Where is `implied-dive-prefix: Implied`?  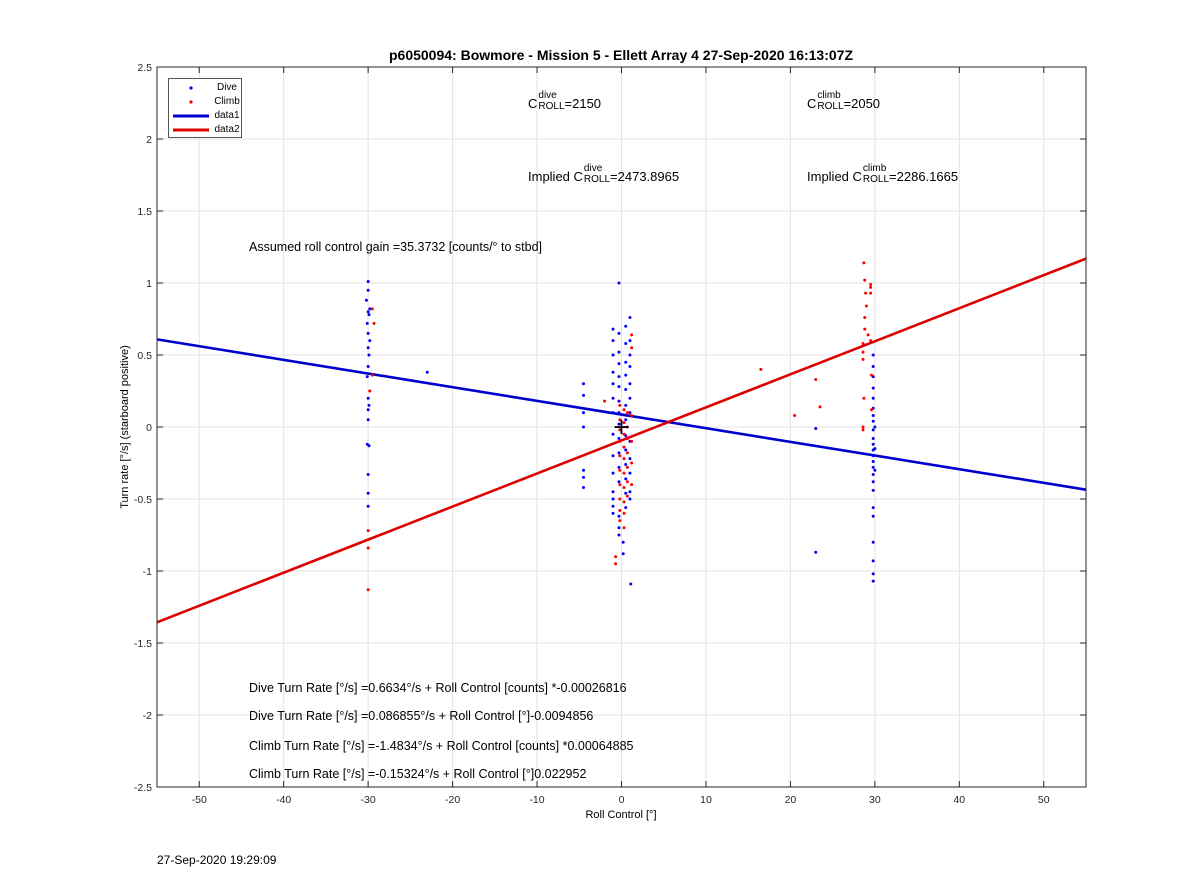 implied-dive-prefix: Implied is located at coordinates (551, 176).